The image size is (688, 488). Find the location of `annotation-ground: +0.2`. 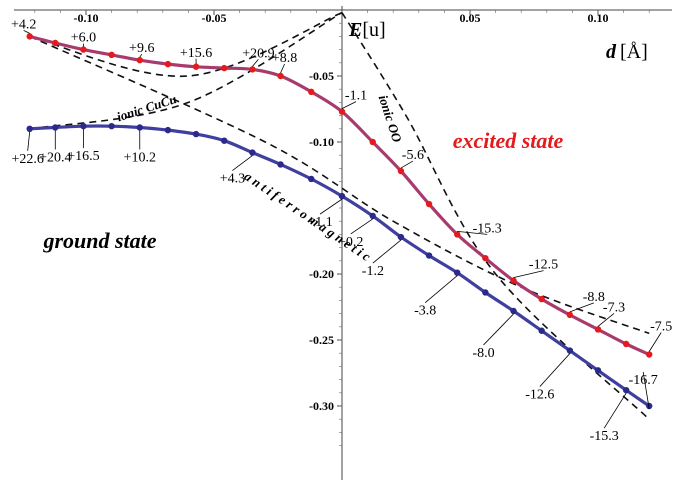

annotation-ground: +0.2 is located at coordinates (350, 242).